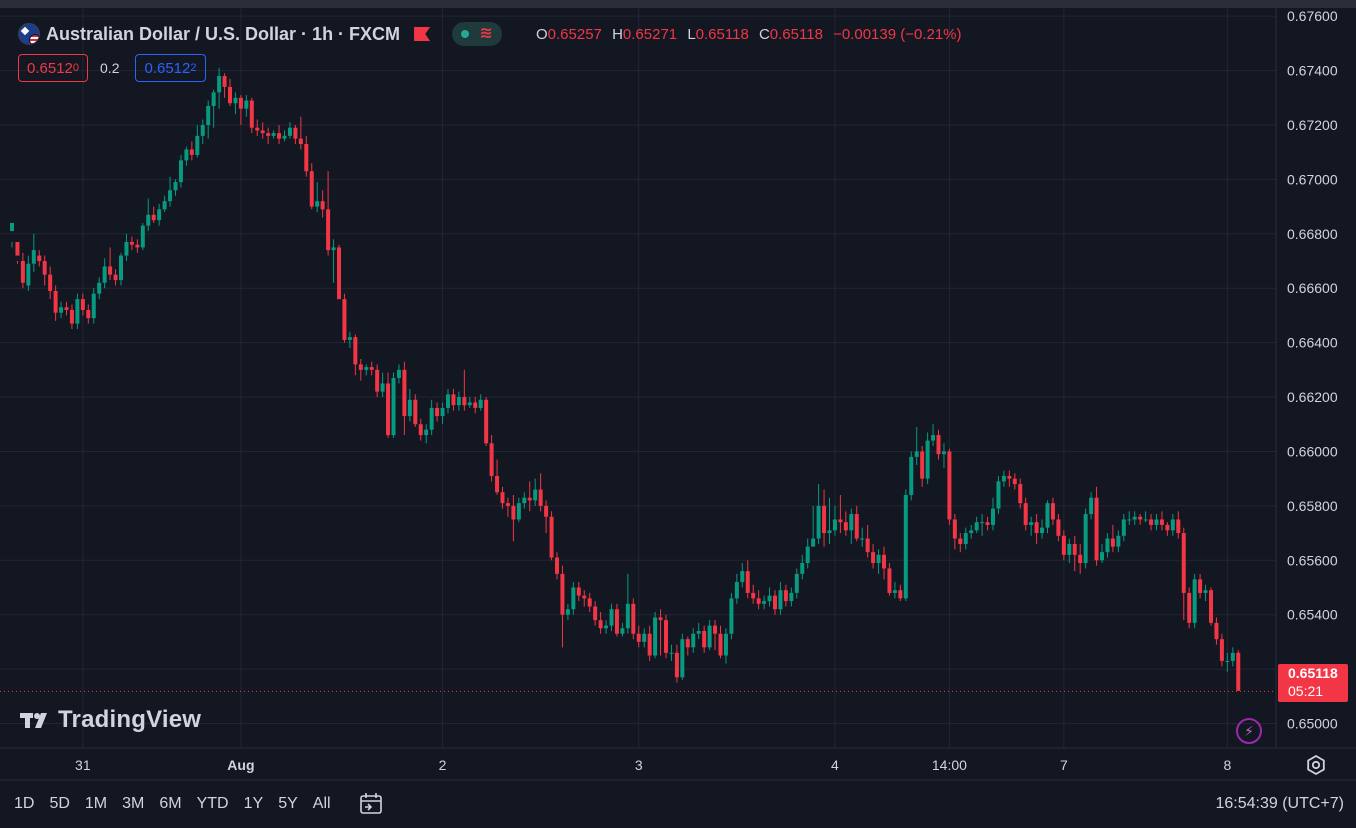 The height and width of the screenshot is (828, 1356). Describe the element at coordinates (477, 34) in the screenshot. I see `indicator-status-pill: ≋` at that location.